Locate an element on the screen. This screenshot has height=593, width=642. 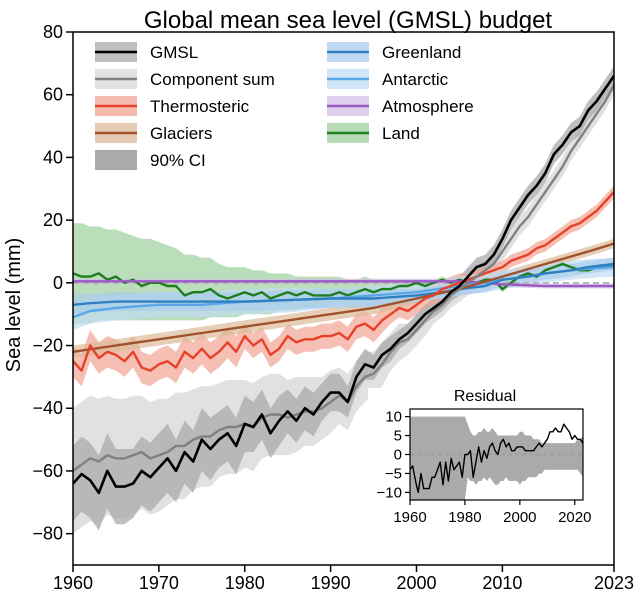
inset-y-tick-label: −10 is located at coordinates (389, 492).